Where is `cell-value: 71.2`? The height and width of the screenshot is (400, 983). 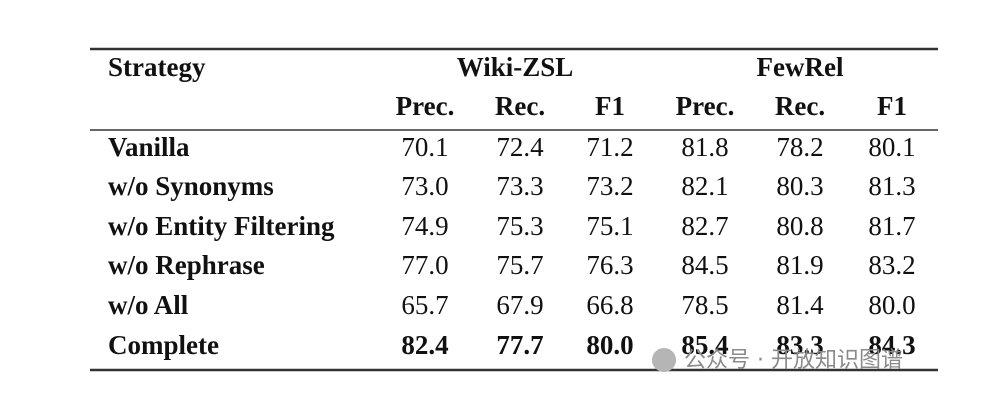
cell-value: 71.2 is located at coordinates (609, 147).